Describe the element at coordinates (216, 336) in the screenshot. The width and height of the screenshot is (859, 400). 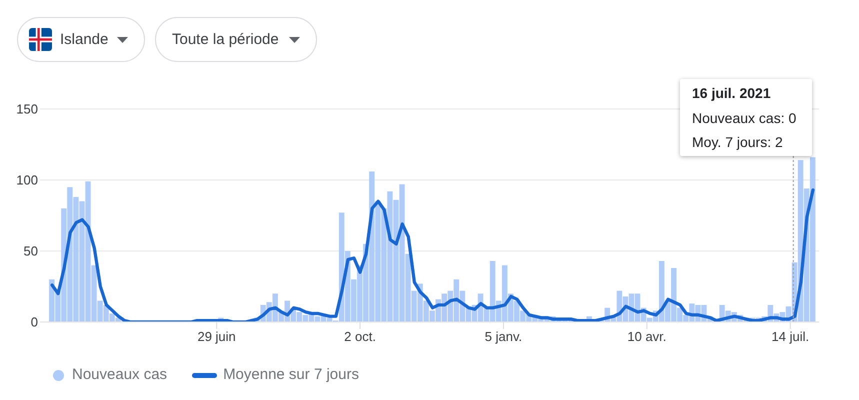
I see `x-tick-label: 29 juin` at that location.